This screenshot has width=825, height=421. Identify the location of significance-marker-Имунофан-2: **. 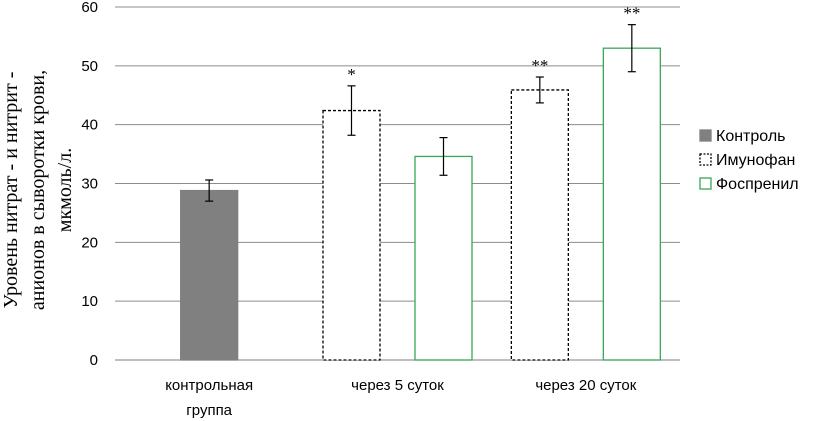
(539, 65).